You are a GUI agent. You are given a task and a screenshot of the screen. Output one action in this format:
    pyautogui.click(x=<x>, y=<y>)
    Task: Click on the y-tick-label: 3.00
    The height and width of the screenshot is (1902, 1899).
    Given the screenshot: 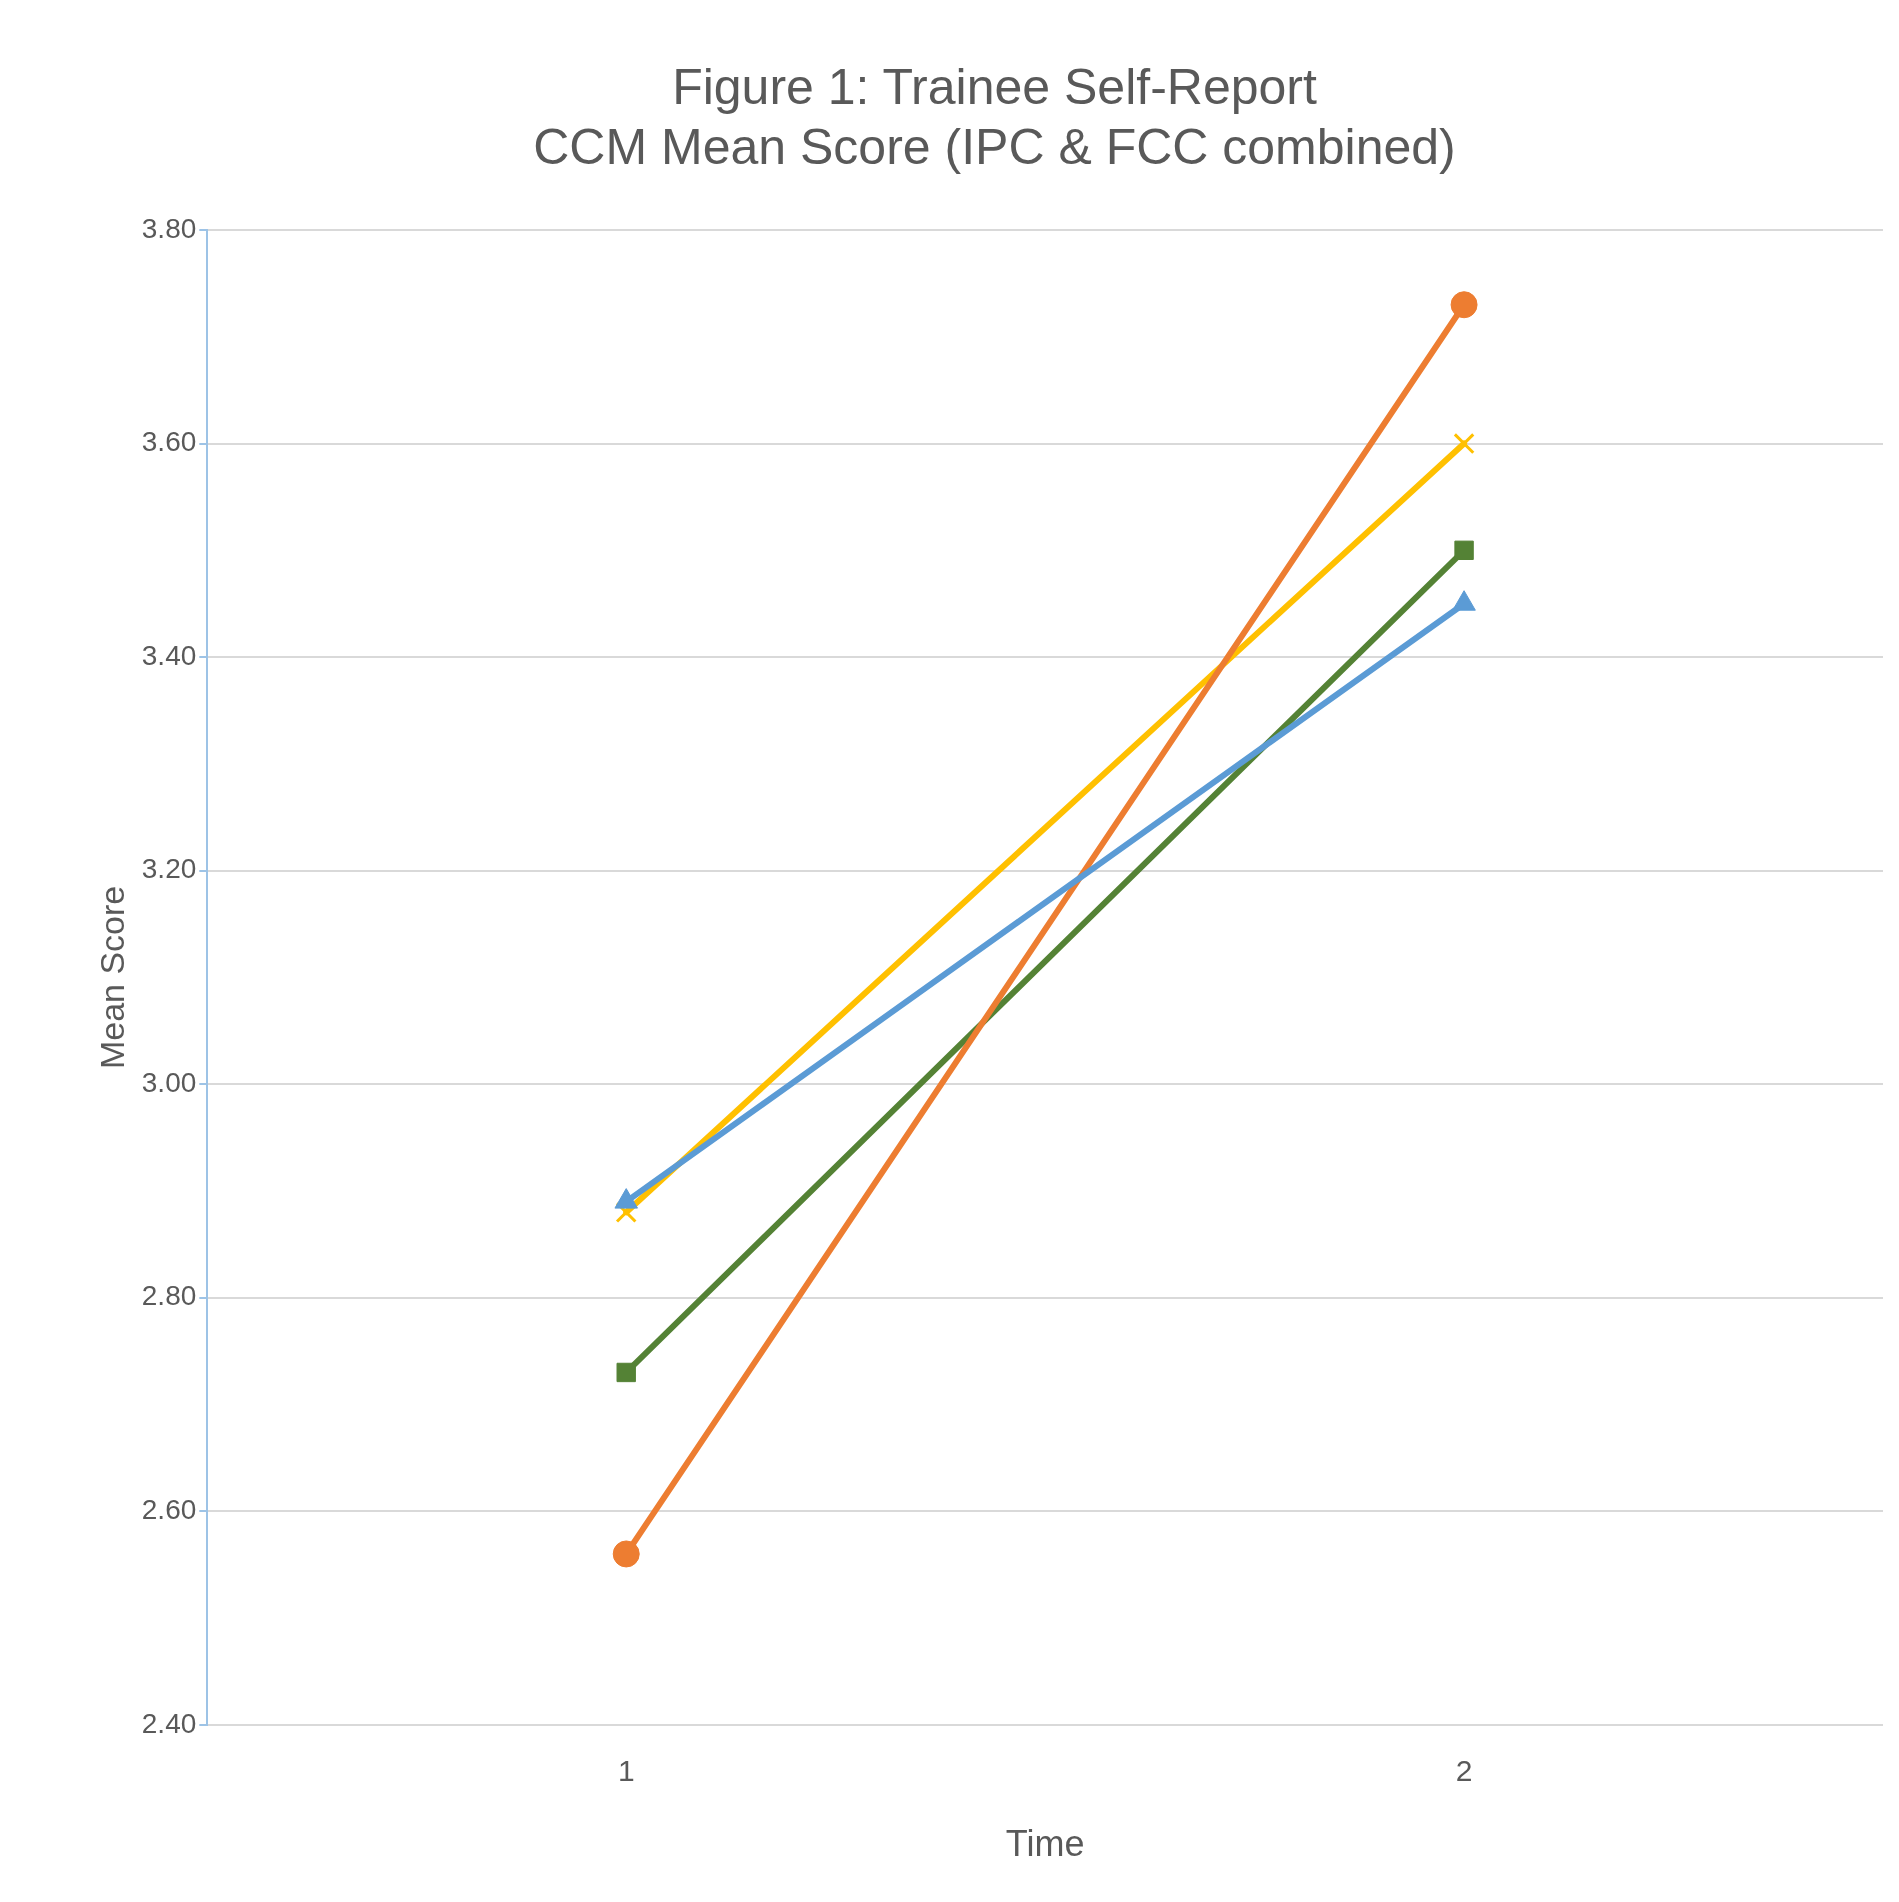 What is the action you would take?
    pyautogui.click(x=169, y=1082)
    